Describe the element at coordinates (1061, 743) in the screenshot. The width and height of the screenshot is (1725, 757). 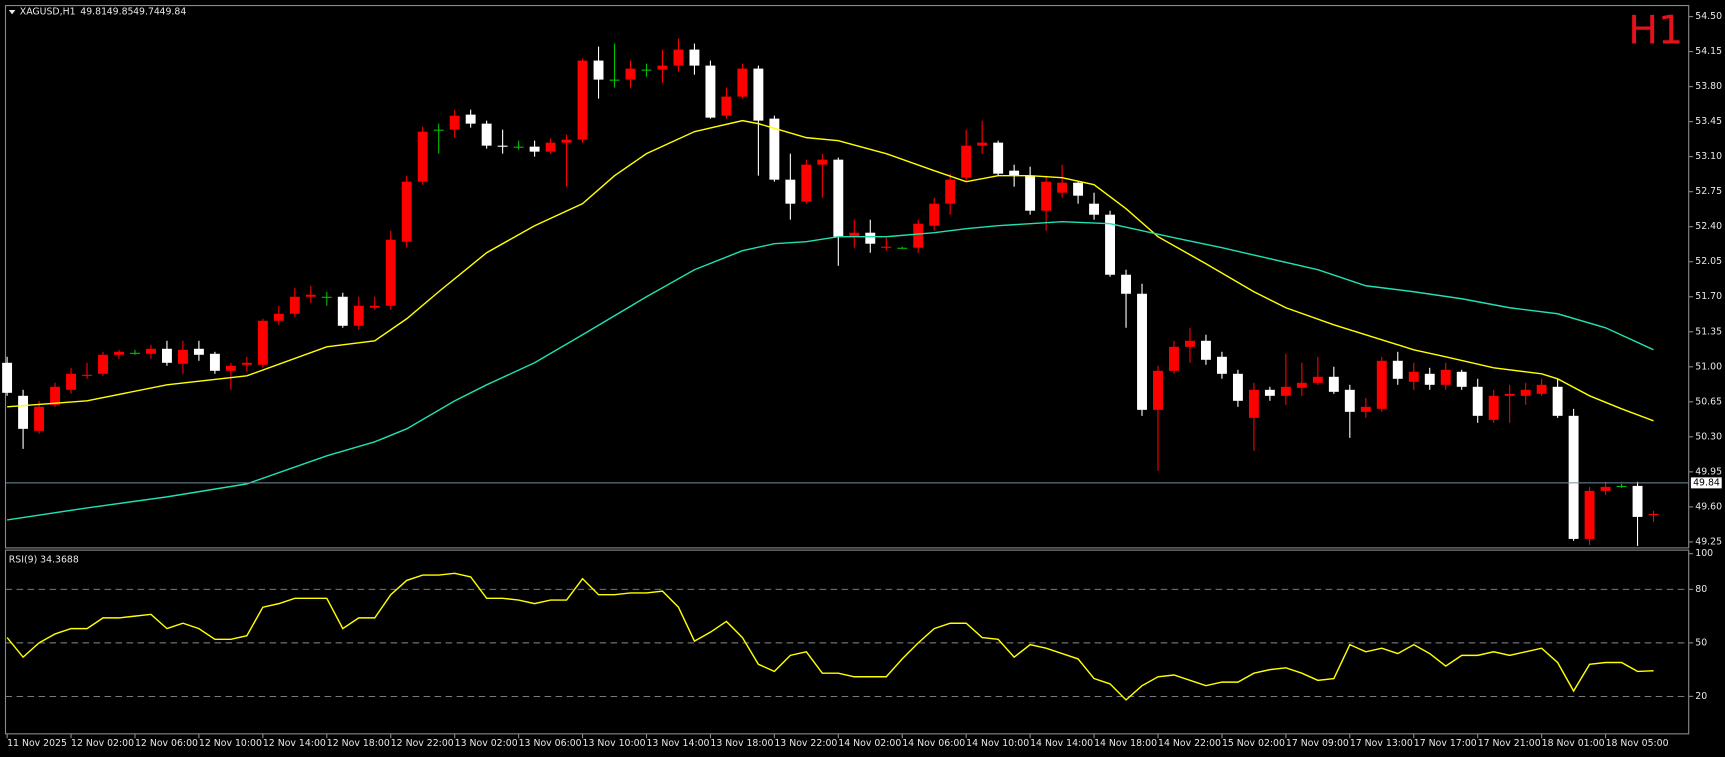
I see `x-tick-label: 14 Nov 14:00` at that location.